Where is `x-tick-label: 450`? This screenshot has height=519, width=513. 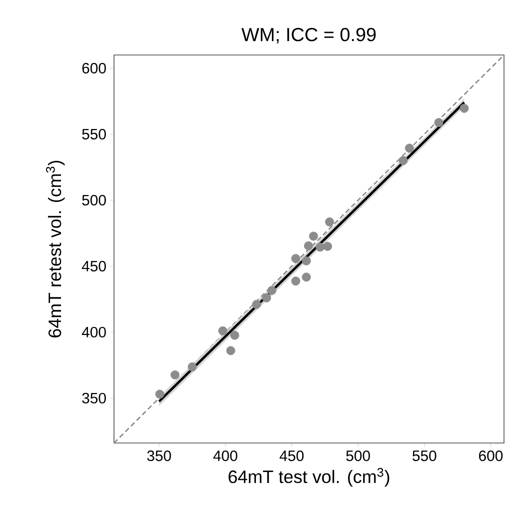
x-tick-label: 450 is located at coordinates (292, 456).